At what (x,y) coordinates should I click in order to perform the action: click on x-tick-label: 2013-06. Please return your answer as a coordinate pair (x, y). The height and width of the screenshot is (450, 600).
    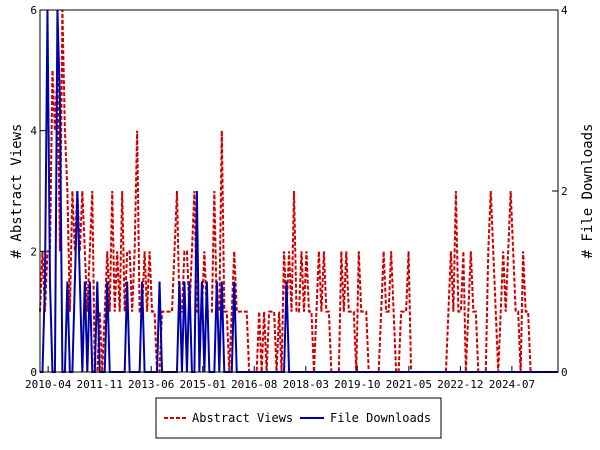
    Looking at the image, I should click on (151, 384).